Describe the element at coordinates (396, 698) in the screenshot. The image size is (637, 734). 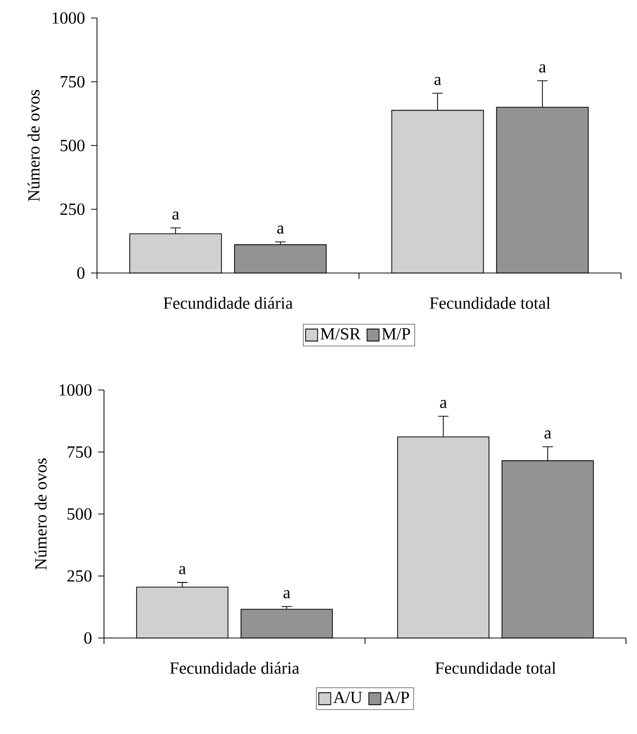
I see `legend-label: A/P` at that location.